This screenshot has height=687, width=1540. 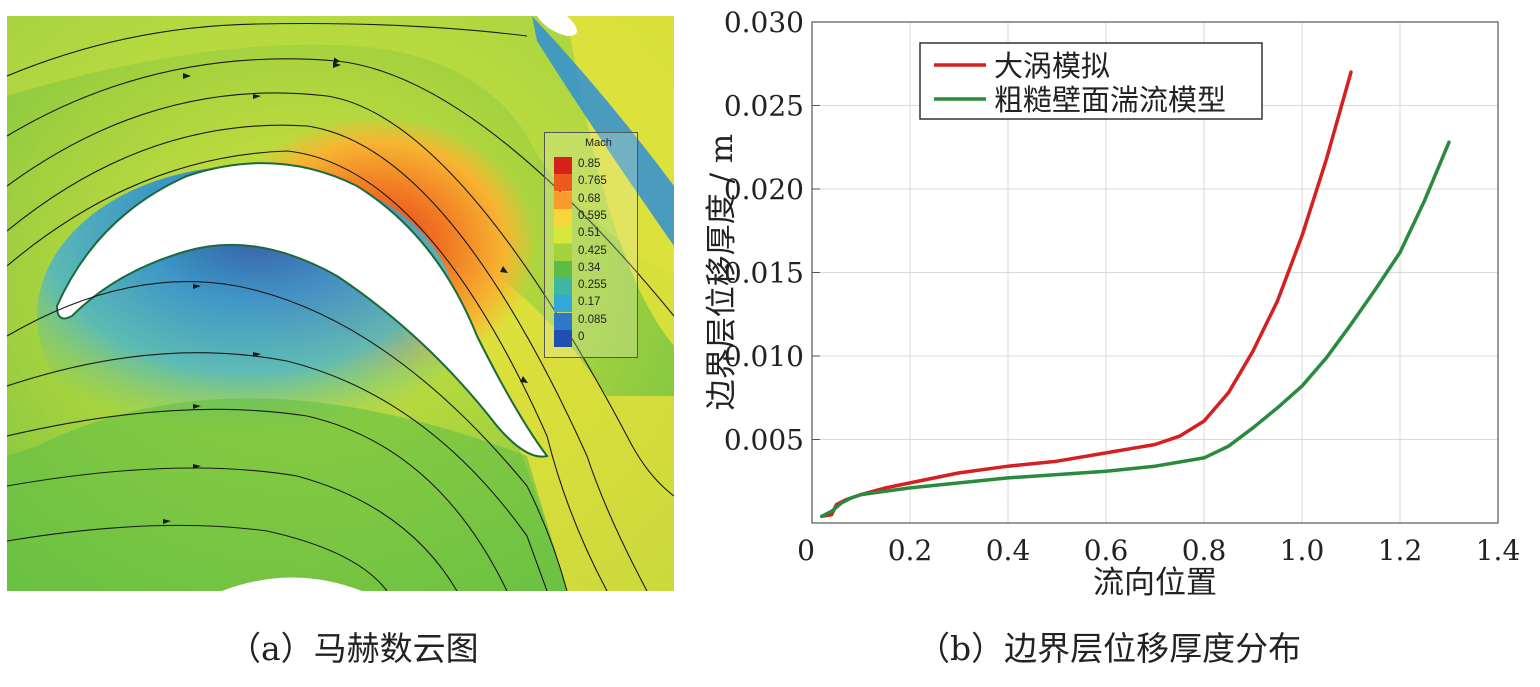 I want to click on x-tick-label: 1.0, so click(x=1302, y=550).